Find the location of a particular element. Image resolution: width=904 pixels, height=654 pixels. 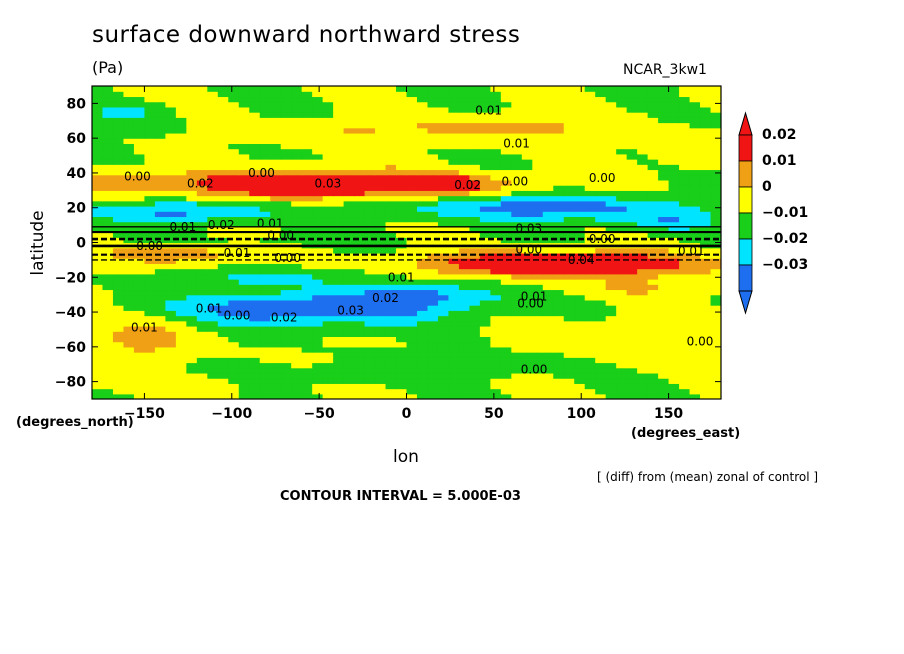

contour-label: 0.00 is located at coordinates (700, 342).